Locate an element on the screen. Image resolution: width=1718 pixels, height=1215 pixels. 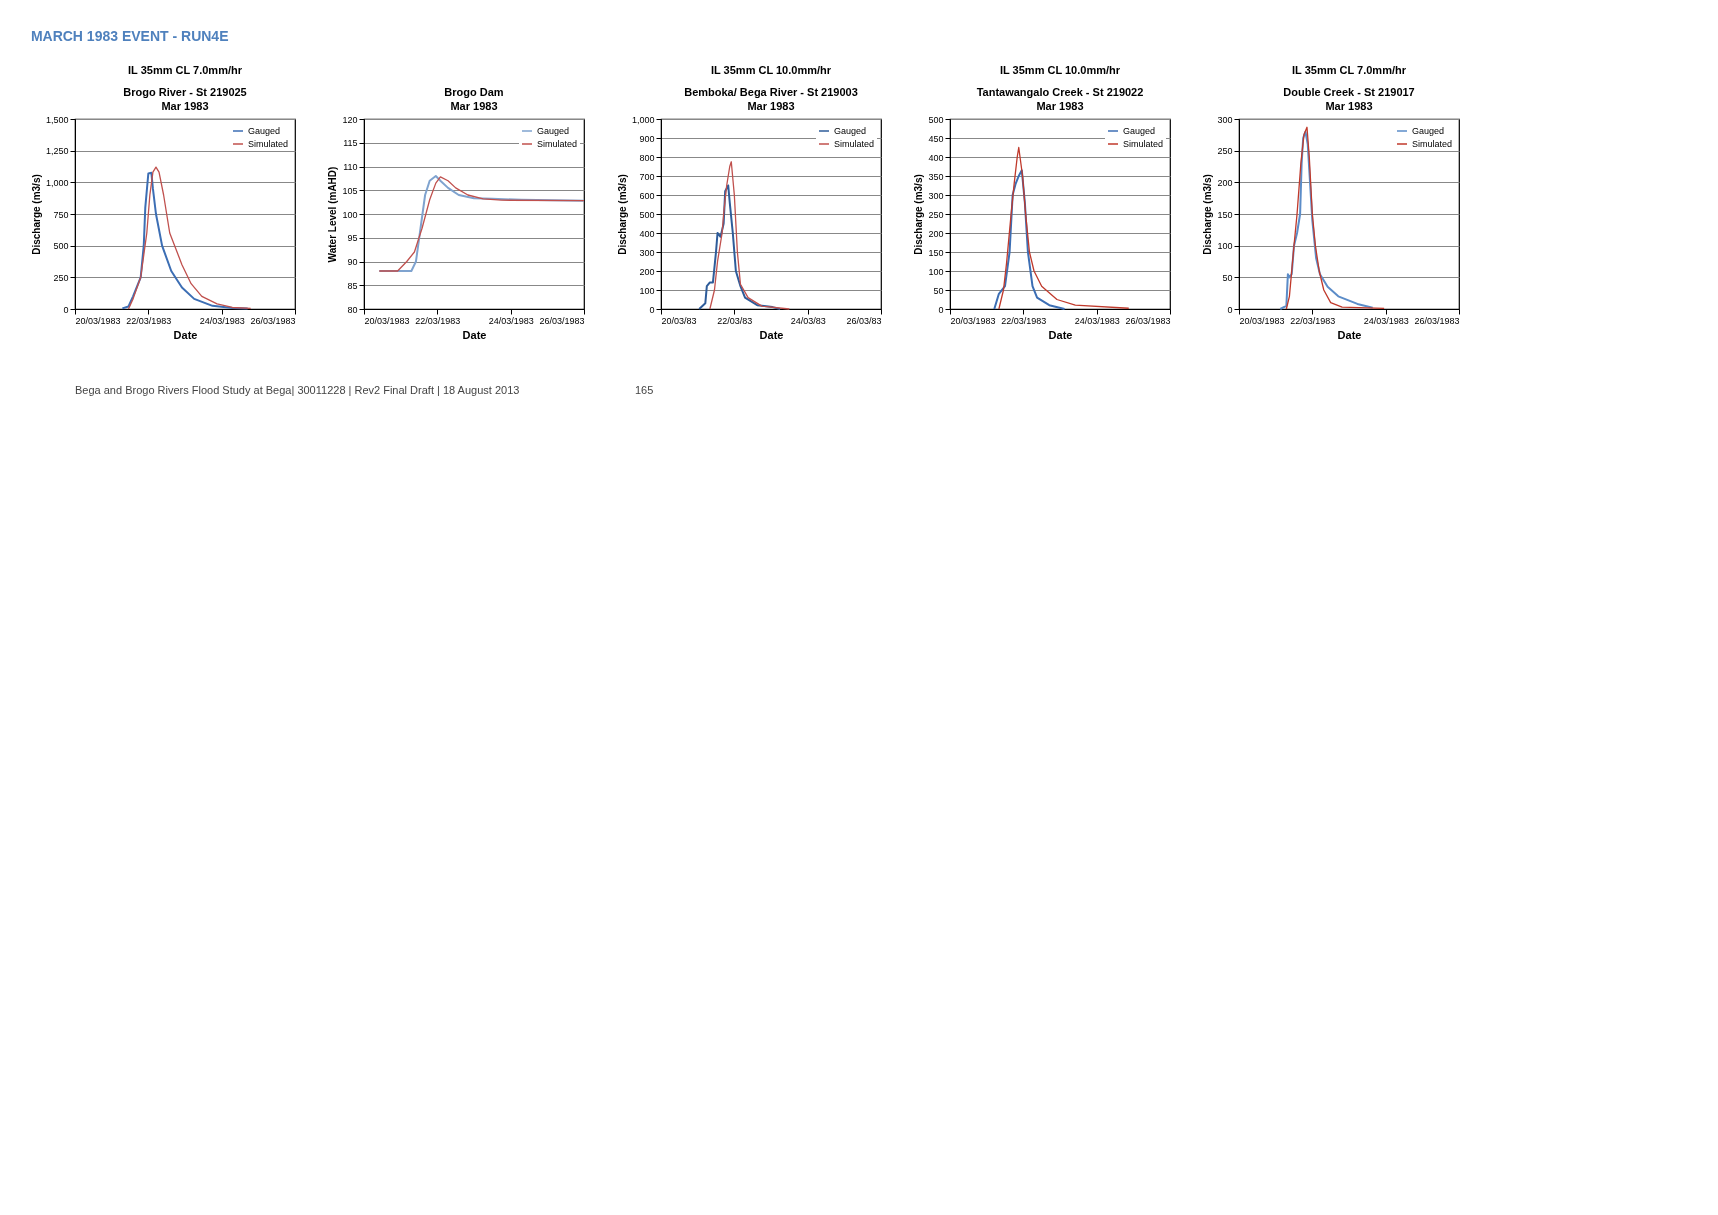
text: IL 35mm CL 7.0mm/hr is located at coordinates (185, 70).